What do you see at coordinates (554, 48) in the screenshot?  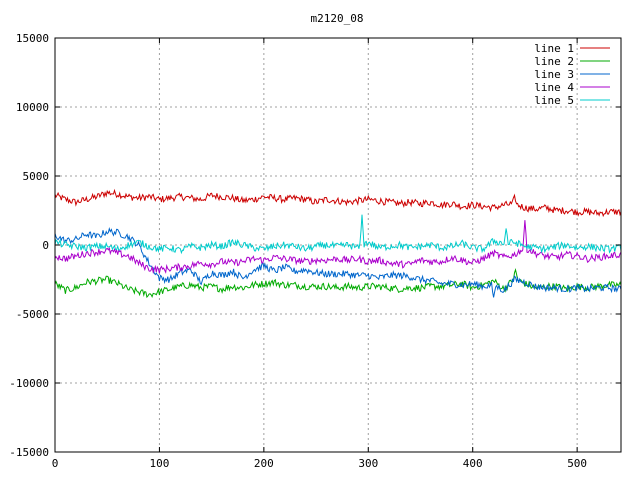 I see `legend-label: line 1` at bounding box center [554, 48].